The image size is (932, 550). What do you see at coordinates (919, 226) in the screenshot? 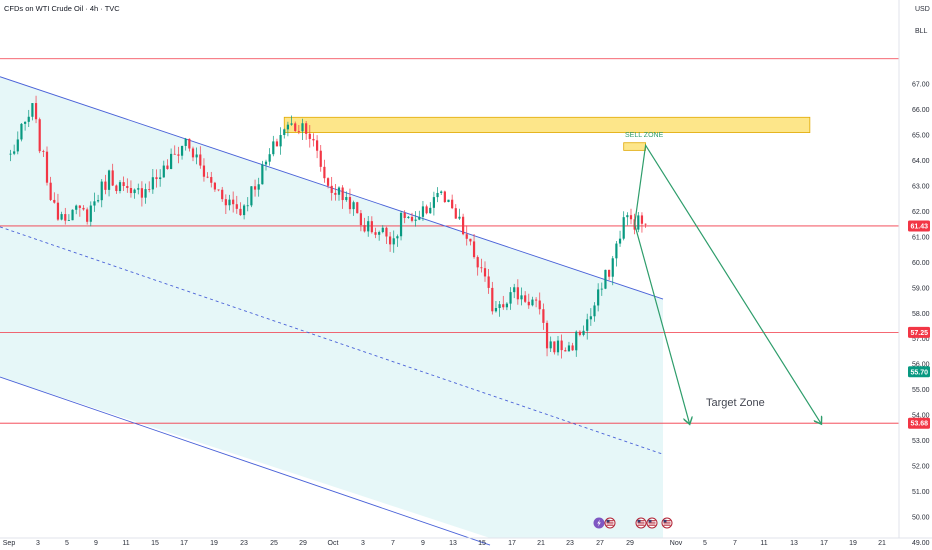
I see `price-label-tag: 61.43` at bounding box center [919, 226].